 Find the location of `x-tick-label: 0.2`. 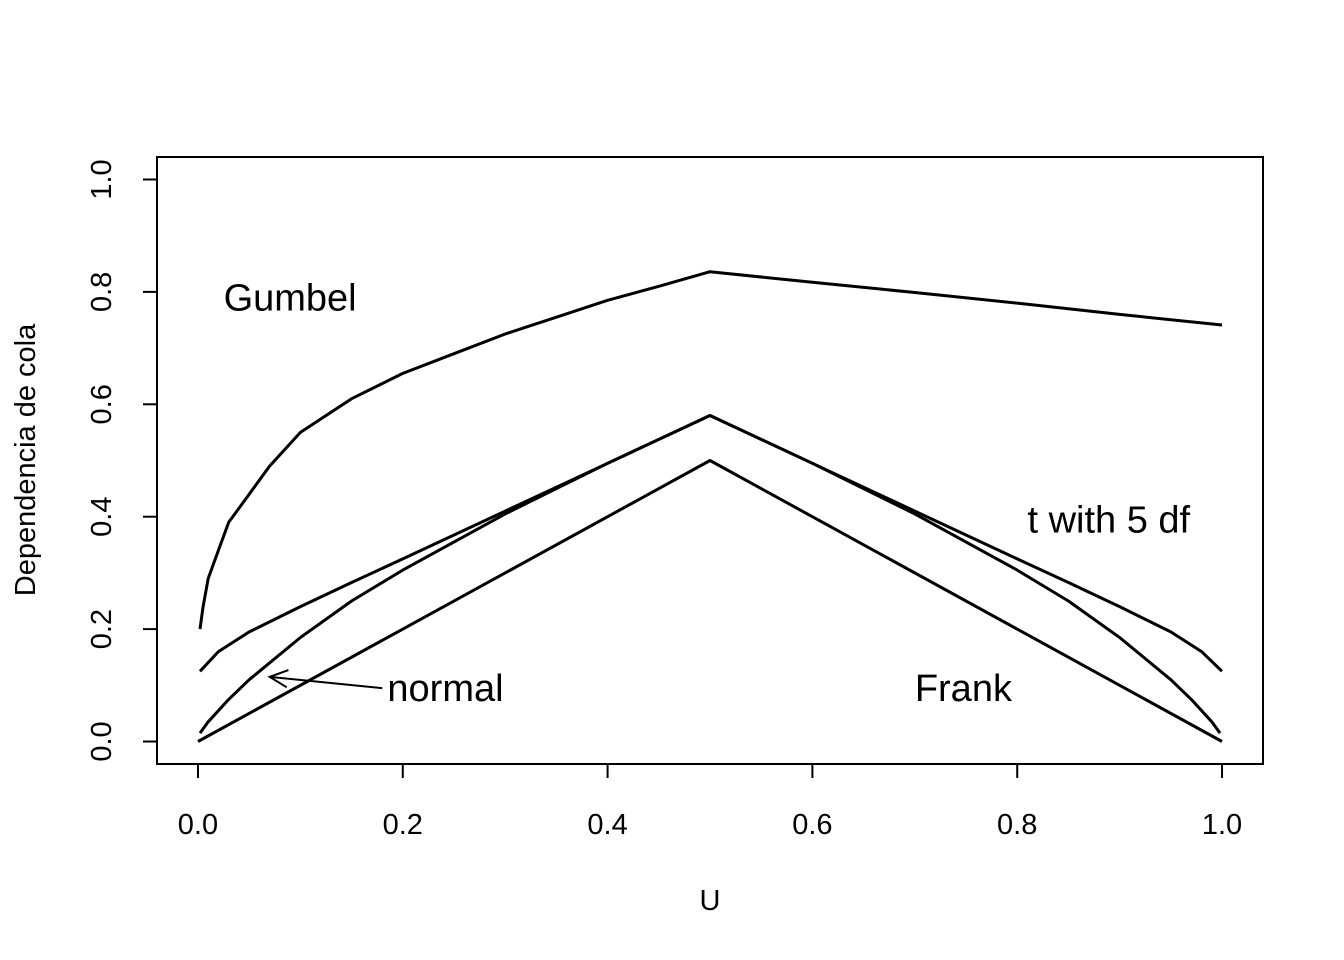

x-tick-label: 0.2 is located at coordinates (403, 825).